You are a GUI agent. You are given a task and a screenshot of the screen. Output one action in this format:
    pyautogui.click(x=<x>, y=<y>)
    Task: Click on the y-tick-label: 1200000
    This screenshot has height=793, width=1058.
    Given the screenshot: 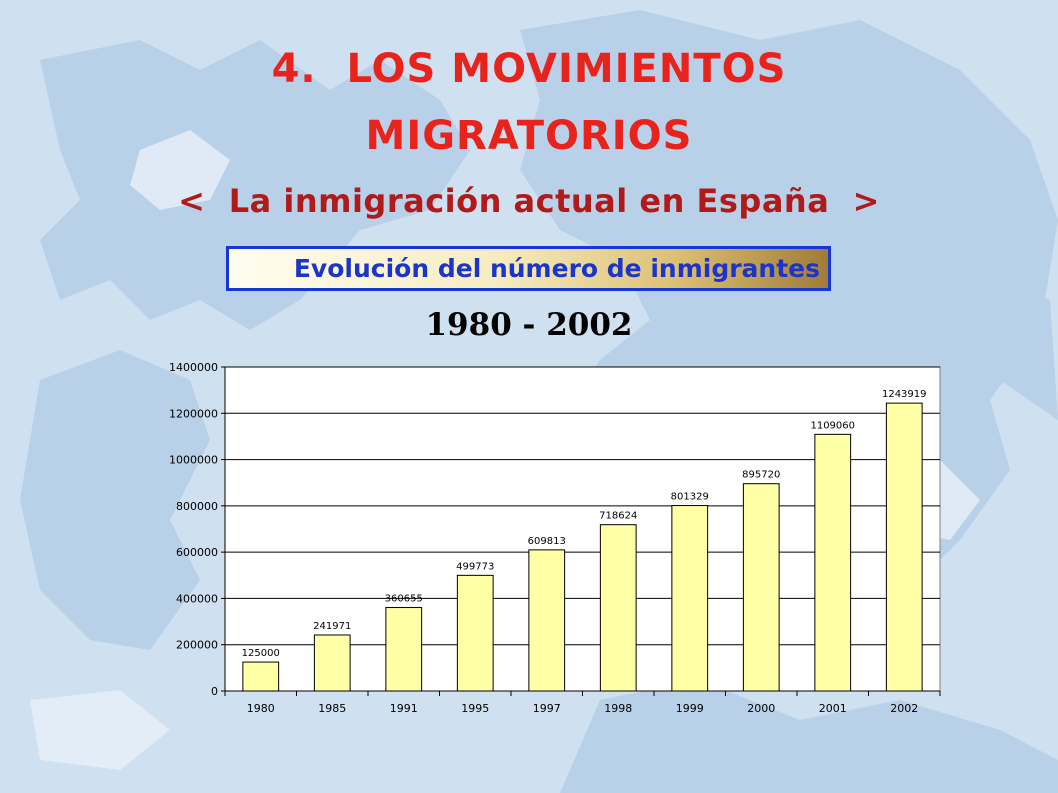 What is the action you would take?
    pyautogui.click(x=193, y=413)
    